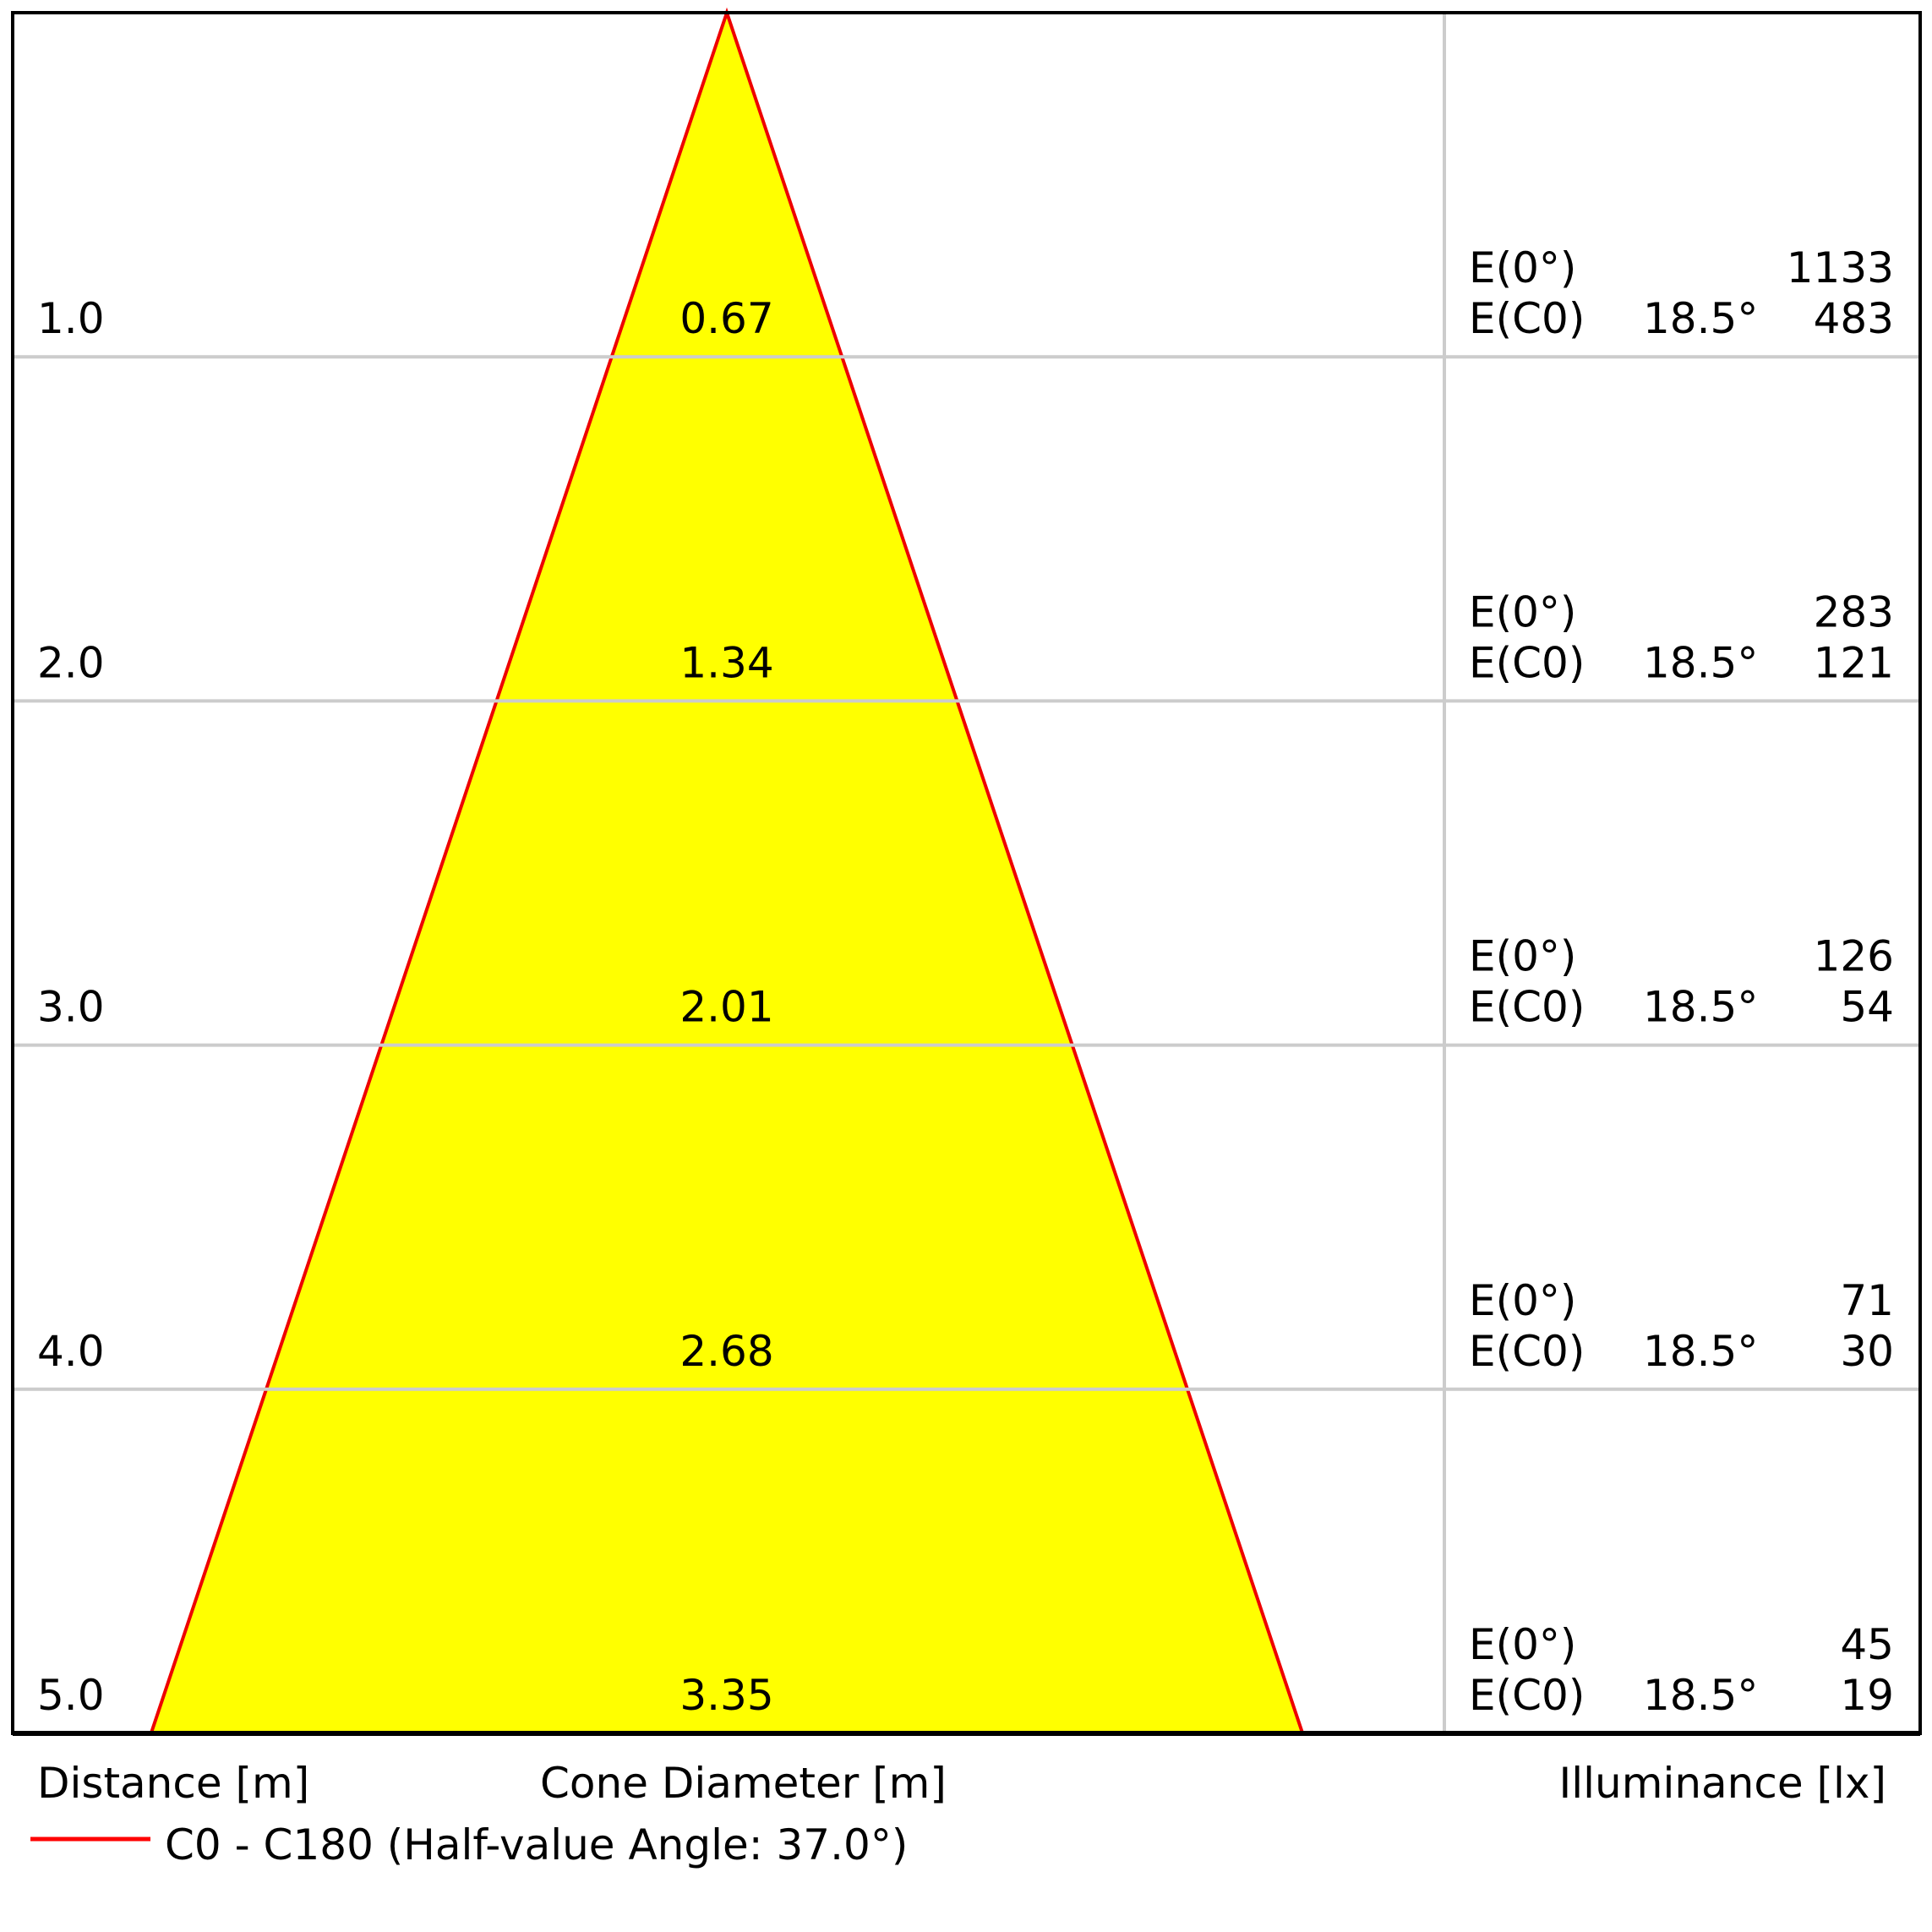 The height and width of the screenshot is (1932, 1932). What do you see at coordinates (726, 662) in the screenshot?
I see `diameter-label: 1.34` at bounding box center [726, 662].